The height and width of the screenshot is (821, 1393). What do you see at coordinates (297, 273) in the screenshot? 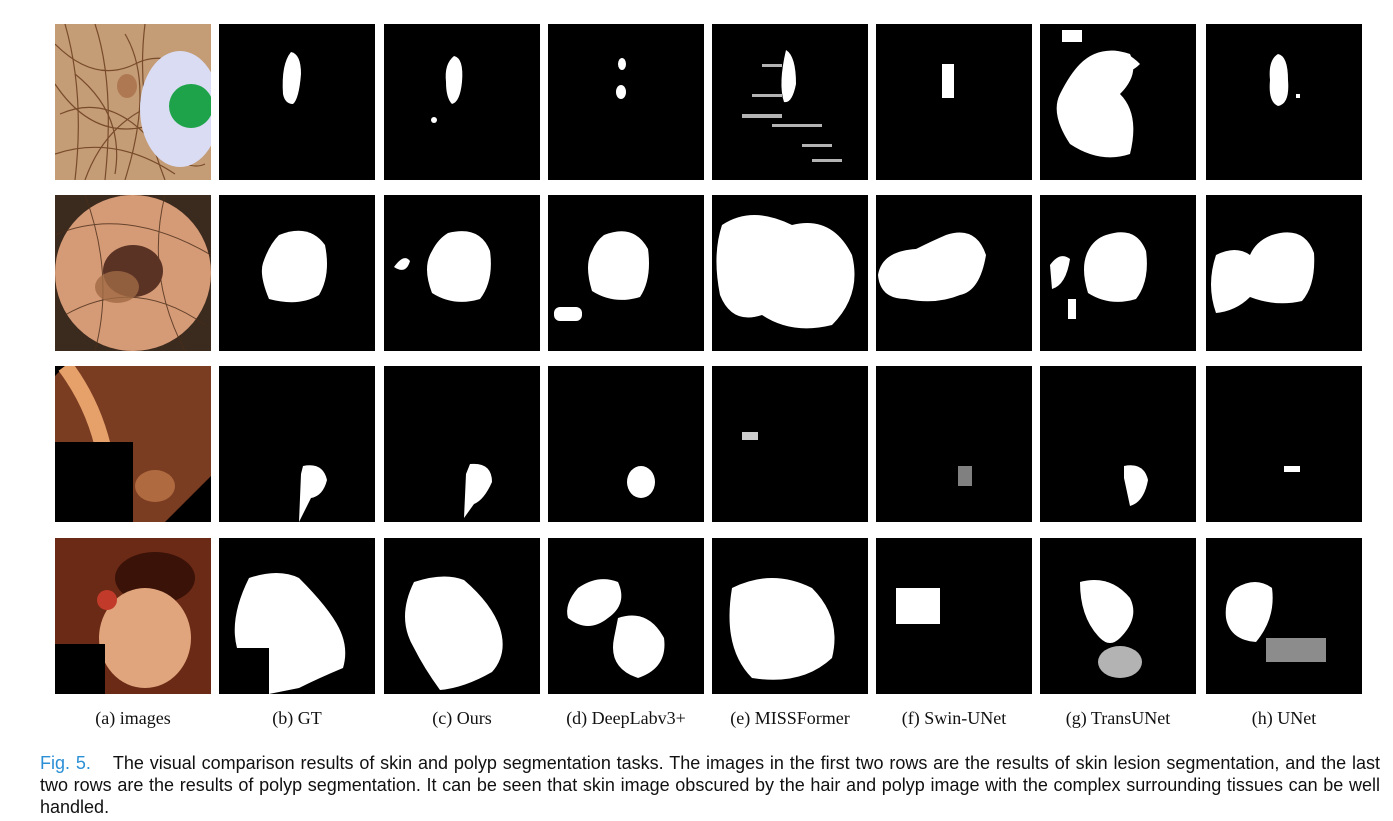
I see `row2-gt-mask` at bounding box center [297, 273].